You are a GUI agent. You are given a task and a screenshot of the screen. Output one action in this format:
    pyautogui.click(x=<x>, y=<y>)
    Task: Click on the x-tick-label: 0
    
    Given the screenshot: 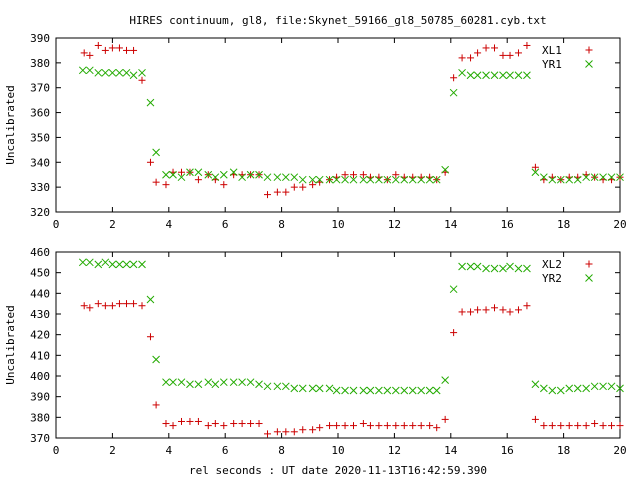 What is the action you would take?
    pyautogui.click(x=56, y=450)
    